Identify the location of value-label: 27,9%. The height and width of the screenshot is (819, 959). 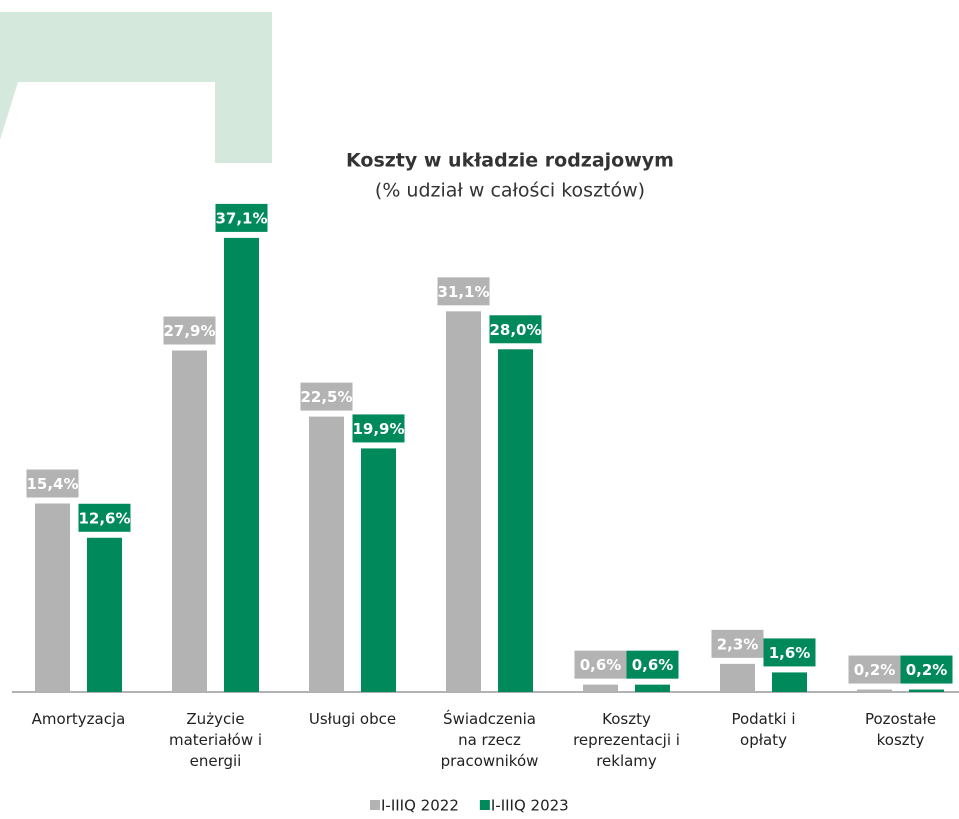
(189, 331).